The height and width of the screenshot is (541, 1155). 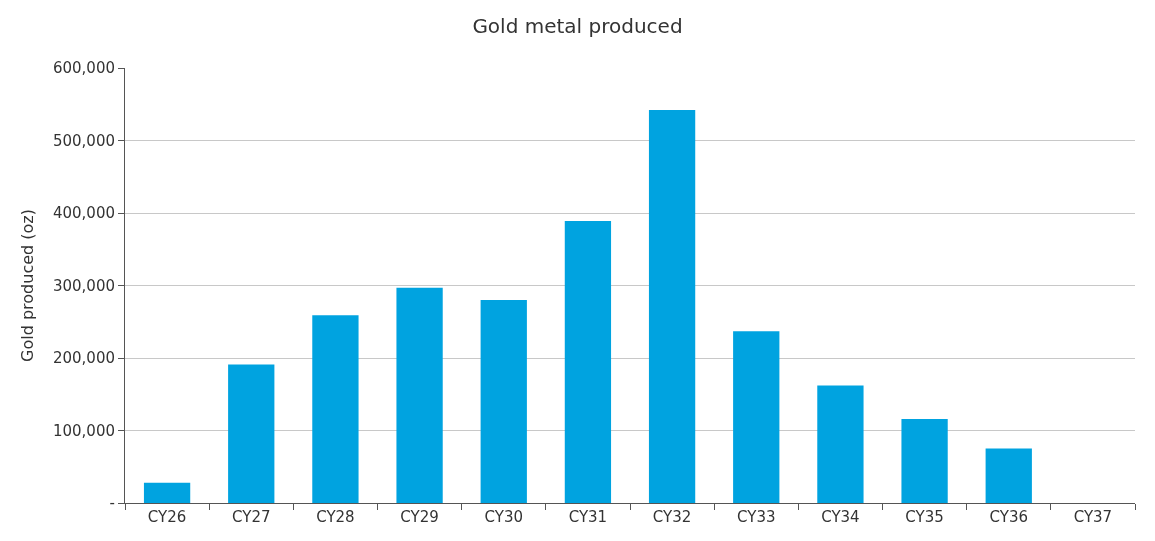 I want to click on x-tick-label: CY35, so click(x=924, y=517).